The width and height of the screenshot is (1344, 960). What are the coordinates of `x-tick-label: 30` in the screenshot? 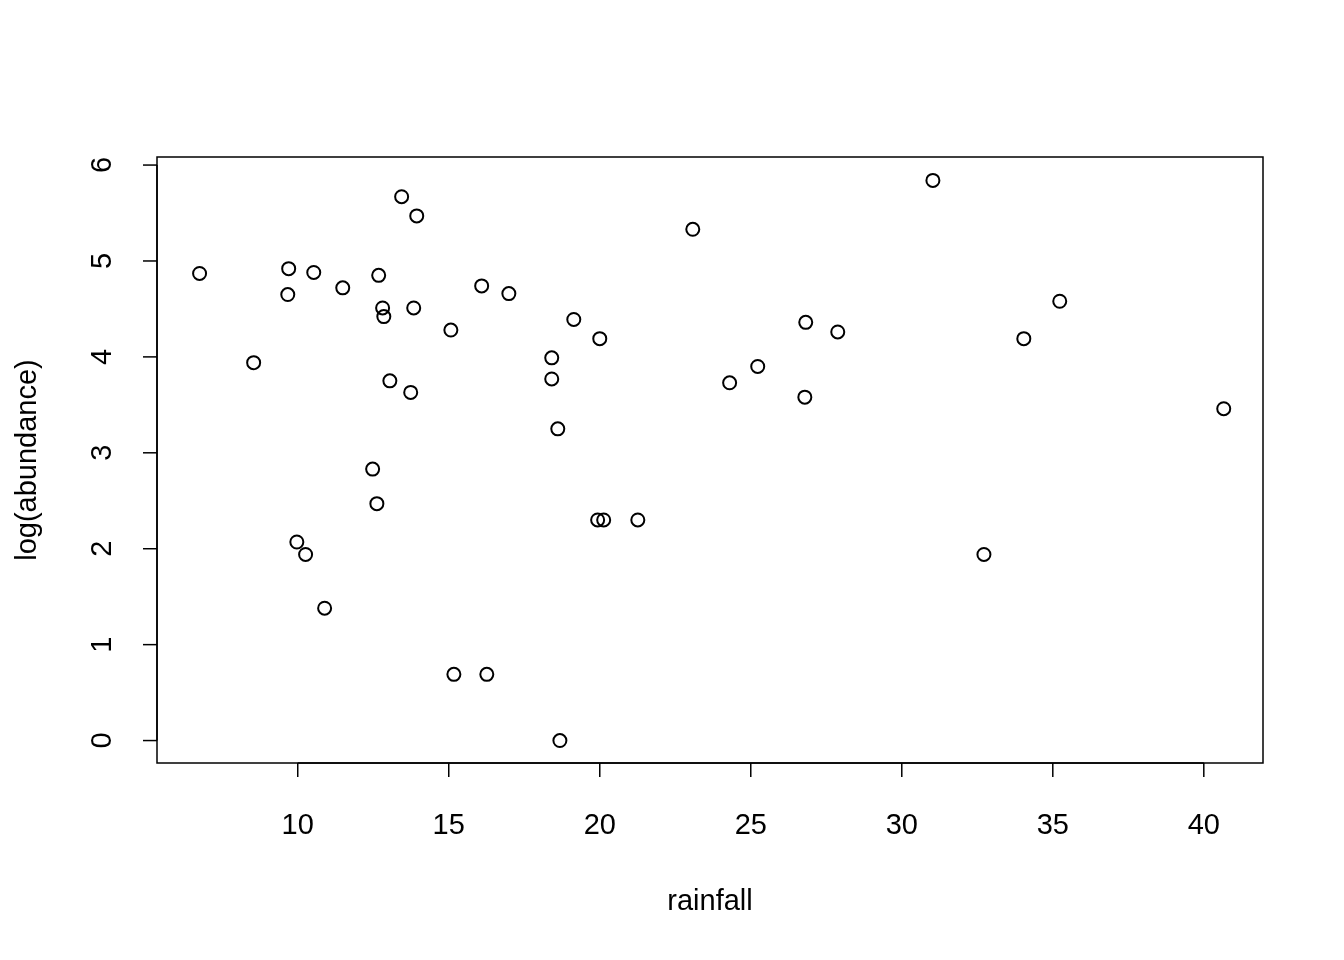 It's located at (901, 824).